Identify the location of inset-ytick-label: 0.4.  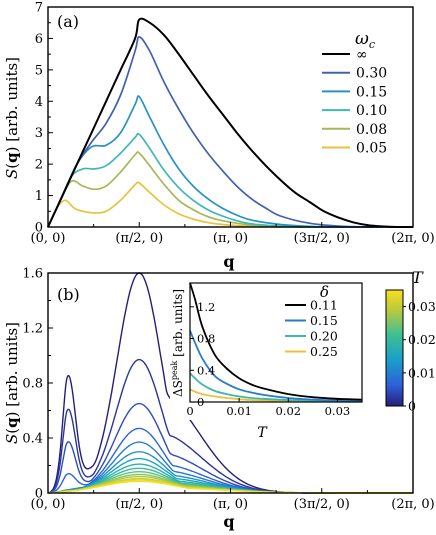
(206, 370).